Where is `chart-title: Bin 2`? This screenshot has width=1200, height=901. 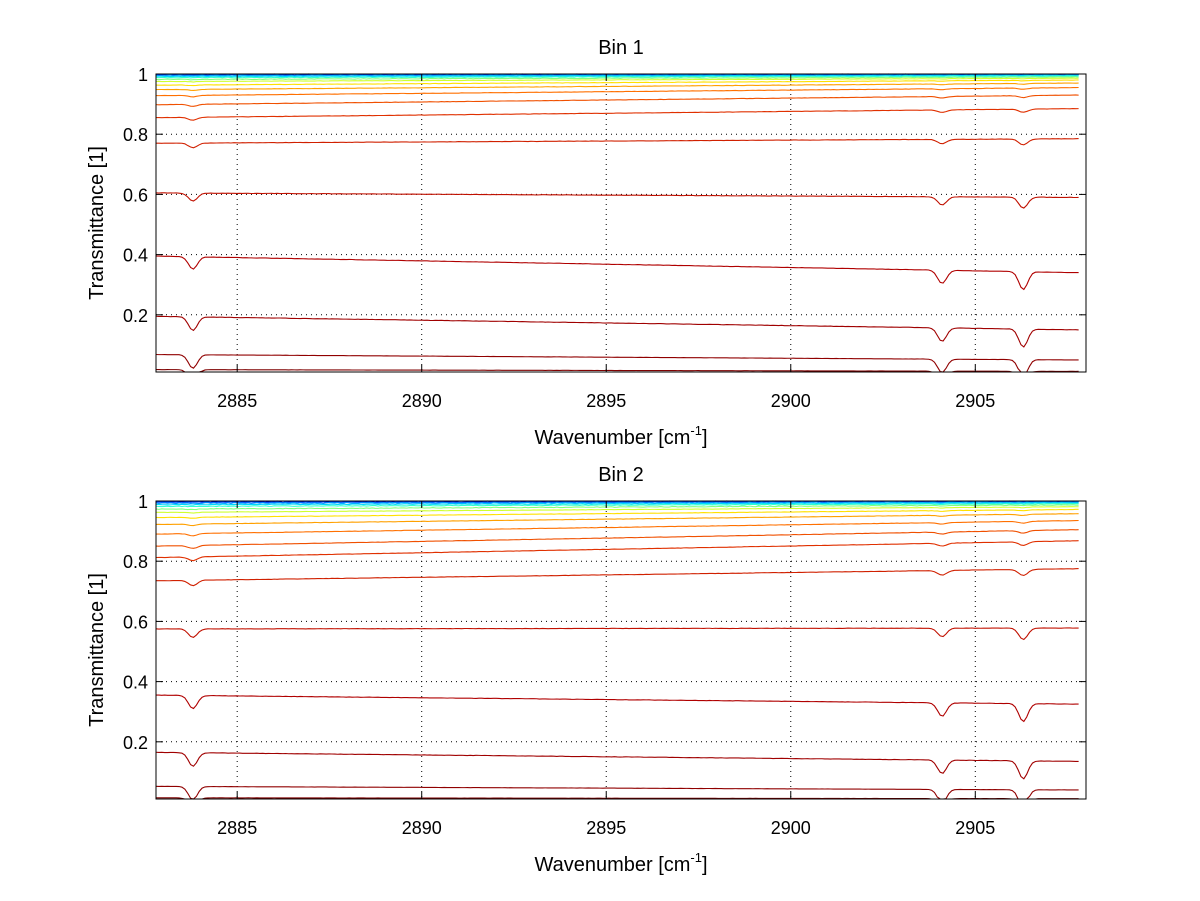 chart-title: Bin 2 is located at coordinates (621, 475).